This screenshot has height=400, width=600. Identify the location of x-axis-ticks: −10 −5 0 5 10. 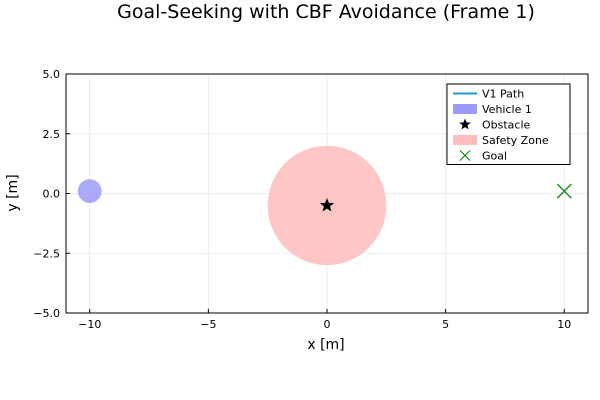
(324, 320).